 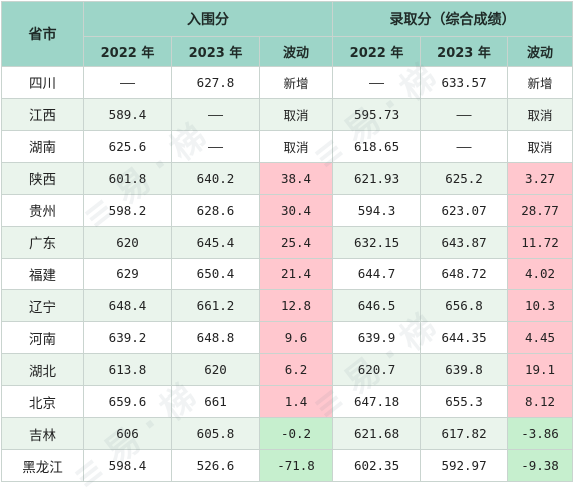 I want to click on admit-2023-cell: 639.8, so click(x=464, y=370).